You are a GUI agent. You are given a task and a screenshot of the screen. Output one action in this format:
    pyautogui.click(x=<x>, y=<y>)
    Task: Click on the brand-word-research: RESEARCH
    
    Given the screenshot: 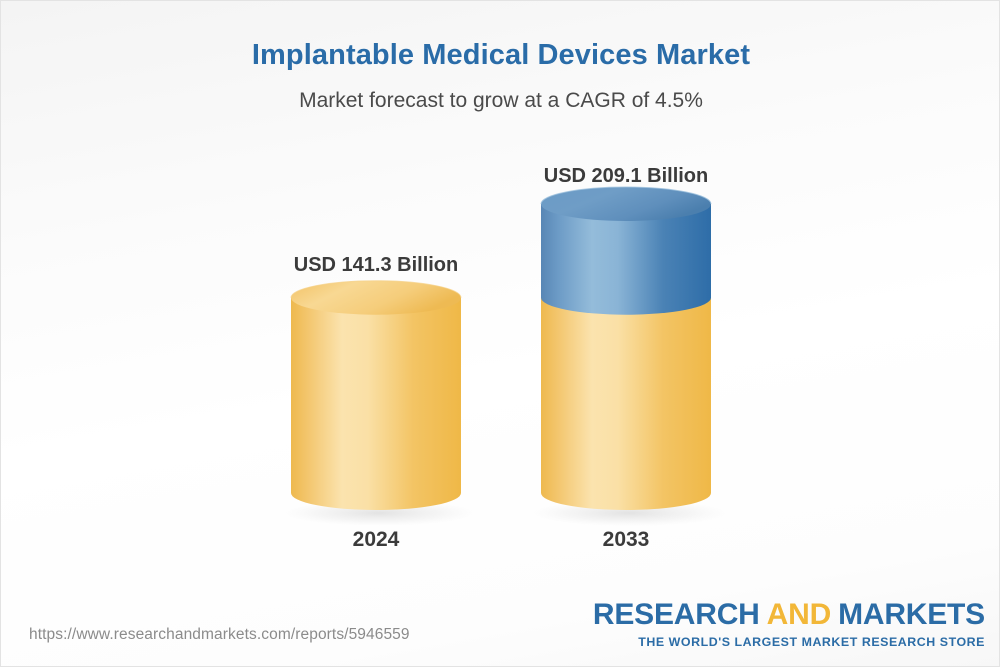 What is the action you would take?
    pyautogui.click(x=676, y=614)
    